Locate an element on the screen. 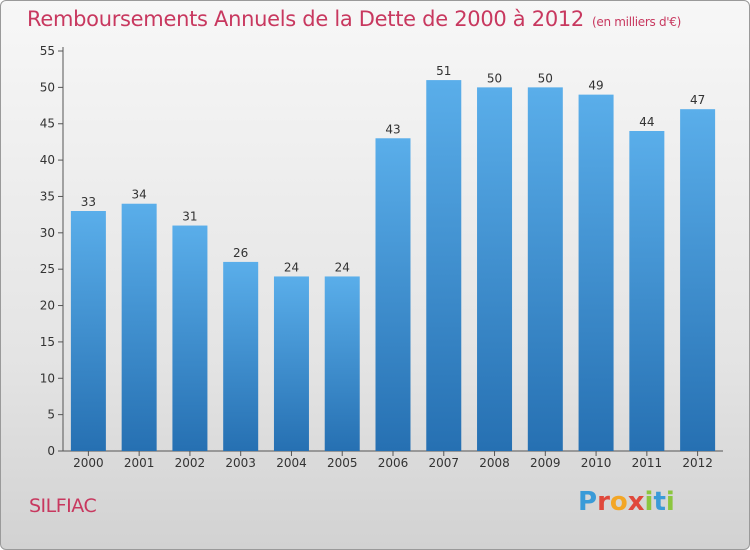 The height and width of the screenshot is (550, 750). bar-value-label: 51 is located at coordinates (443, 71).